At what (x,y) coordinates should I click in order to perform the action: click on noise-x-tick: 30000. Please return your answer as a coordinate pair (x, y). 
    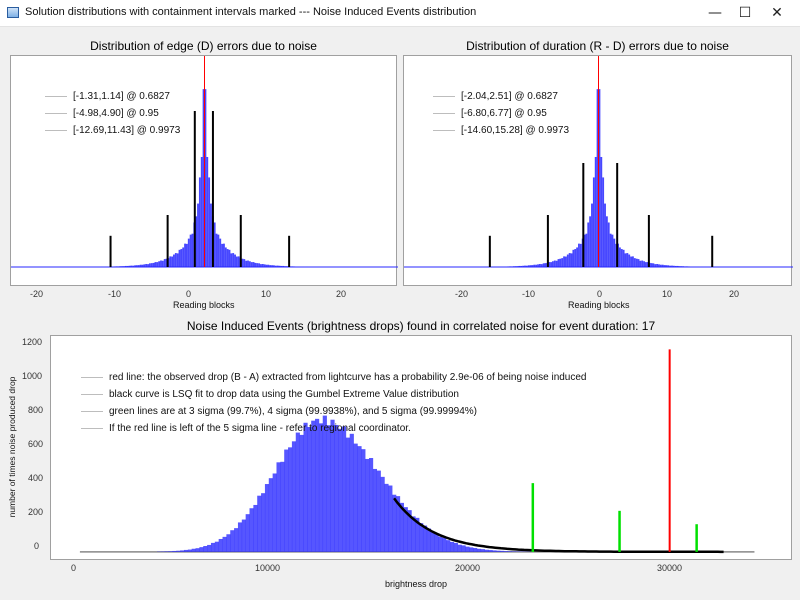
    Looking at the image, I should click on (670, 568).